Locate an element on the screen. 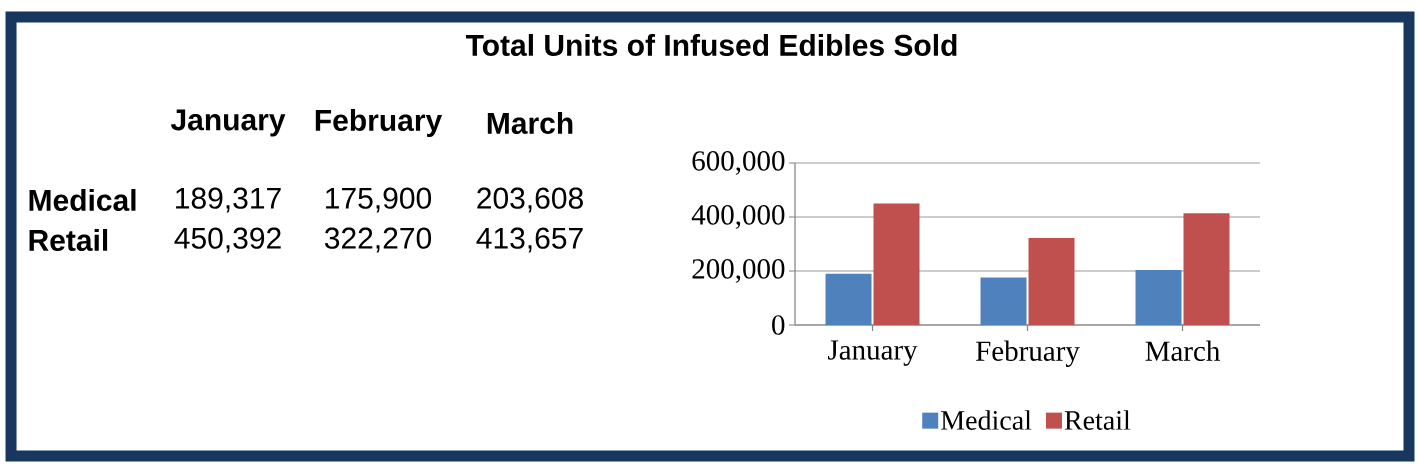 Image resolution: width=1419 pixels, height=464 pixels. category-label: February is located at coordinates (379, 123).